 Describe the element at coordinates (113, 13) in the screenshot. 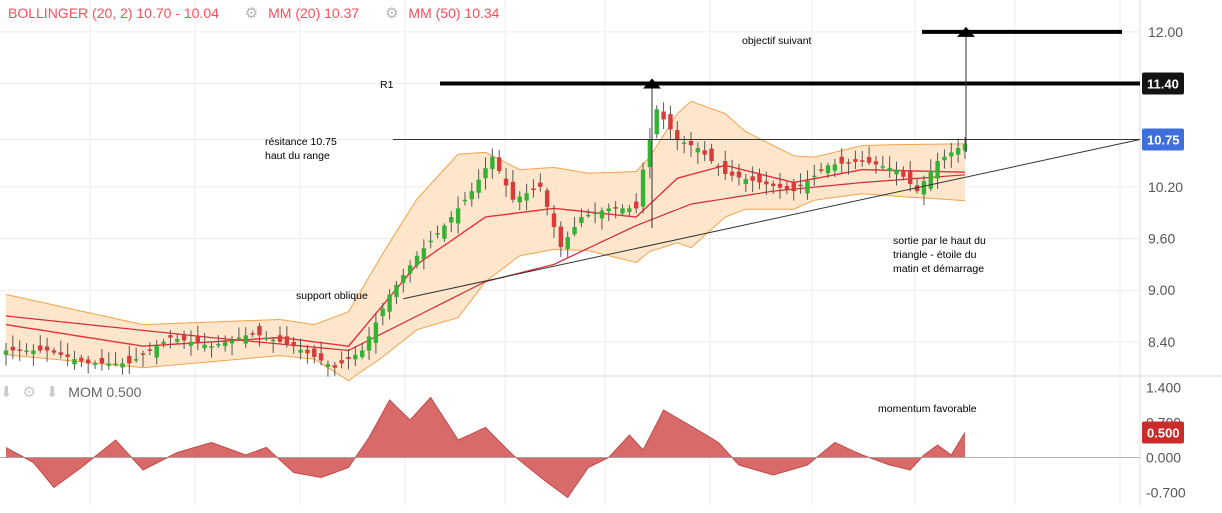

I see `legend-bollinger: BOLLINGER (20, 2) 10.70 - 10.04` at that location.